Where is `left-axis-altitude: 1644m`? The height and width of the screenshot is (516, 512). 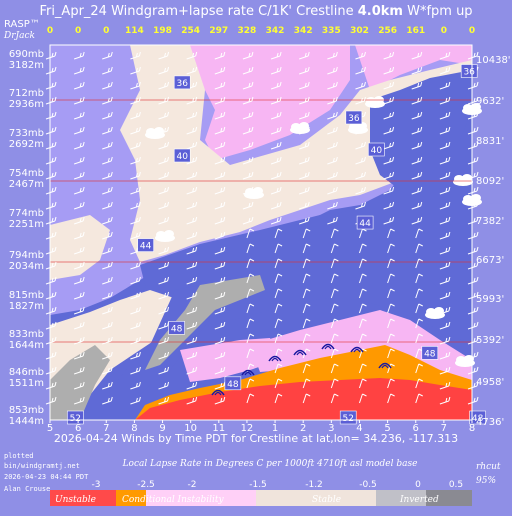
left-axis-altitude: 1644m is located at coordinates (26, 345).